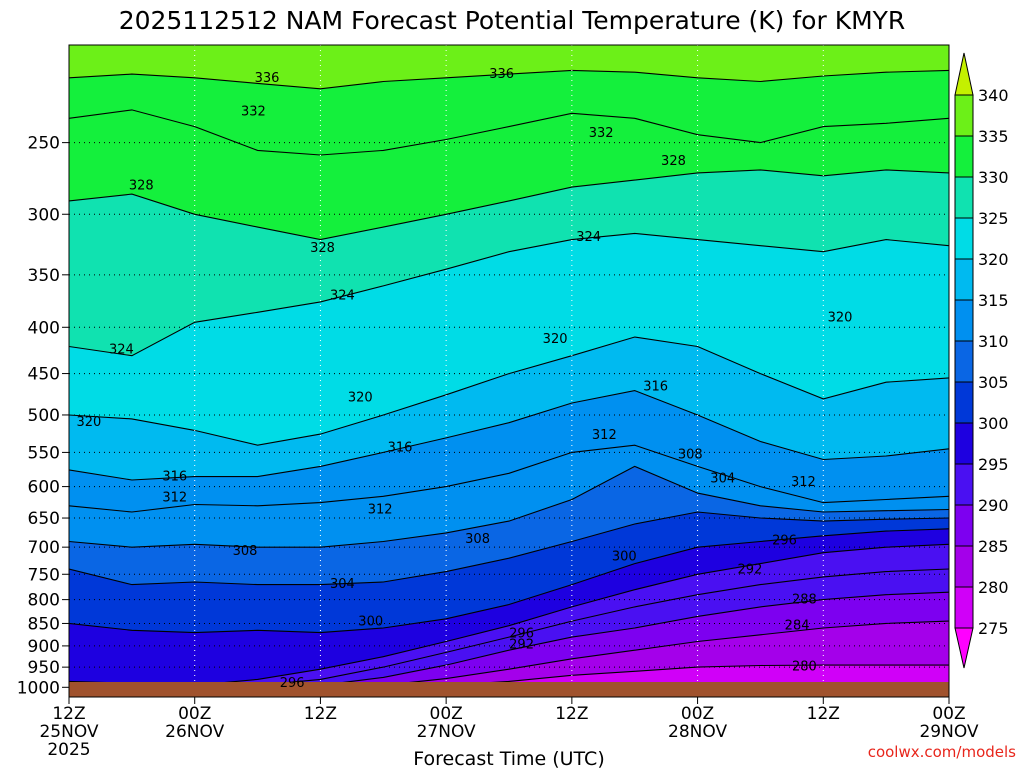 The height and width of the screenshot is (768, 1024). What do you see at coordinates (44, 215) in the screenshot?
I see `y-tick-label: 300` at bounding box center [44, 215].